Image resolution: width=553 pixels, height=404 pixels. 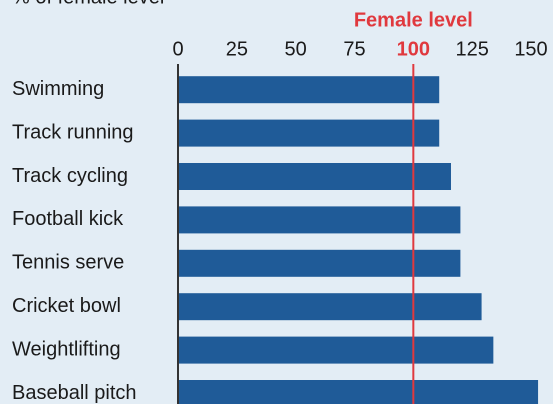 What do you see at coordinates (237, 49) in the screenshot?
I see `x-tick-label: 25` at bounding box center [237, 49].